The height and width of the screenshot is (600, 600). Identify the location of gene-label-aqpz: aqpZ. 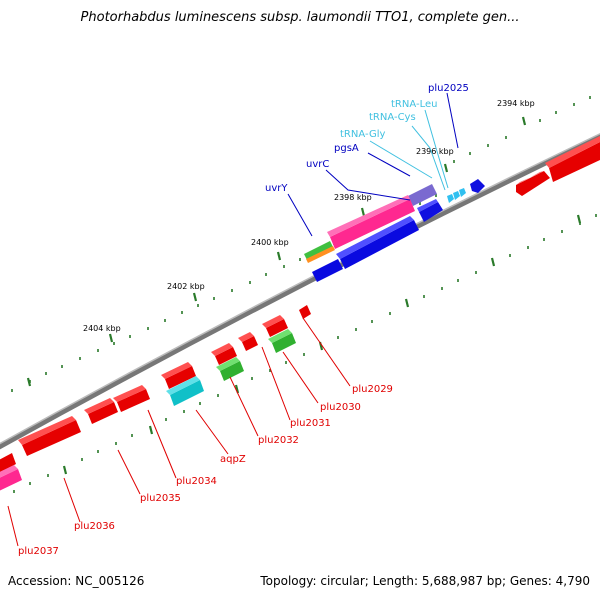
(233, 459).